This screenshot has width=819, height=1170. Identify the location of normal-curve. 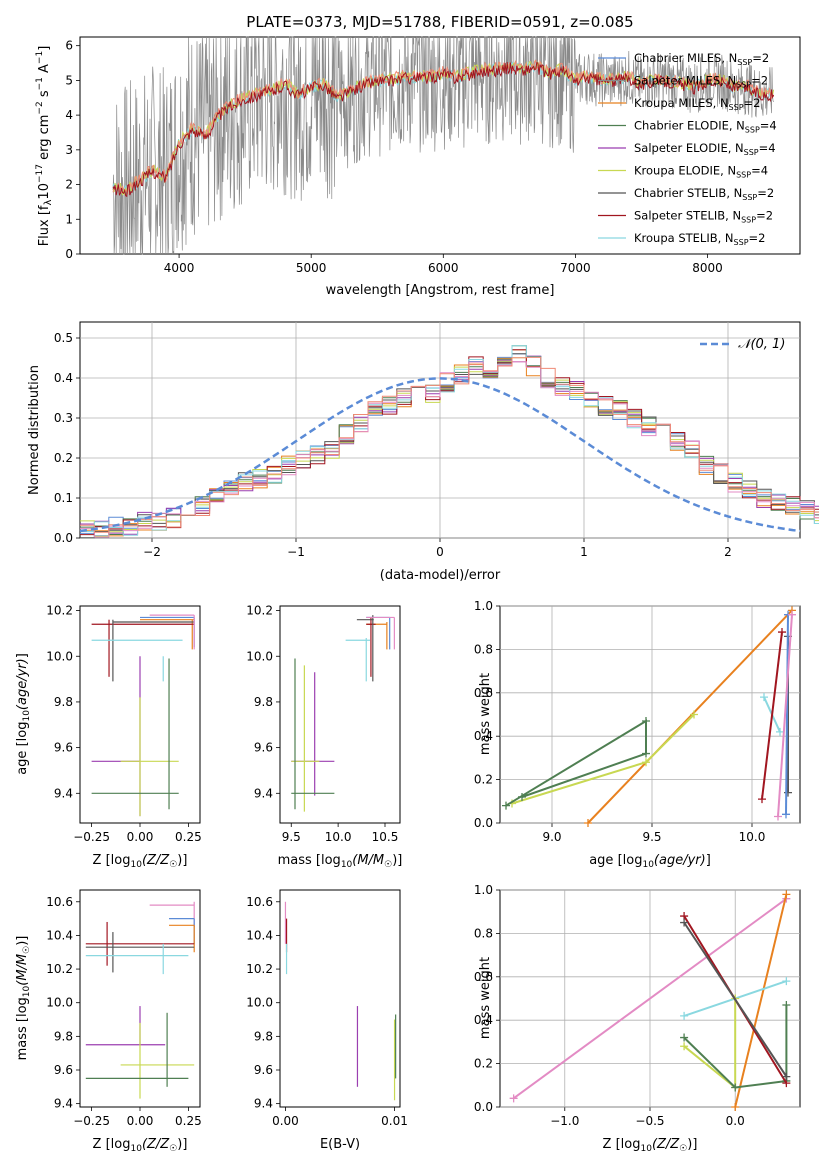
(440, 455).